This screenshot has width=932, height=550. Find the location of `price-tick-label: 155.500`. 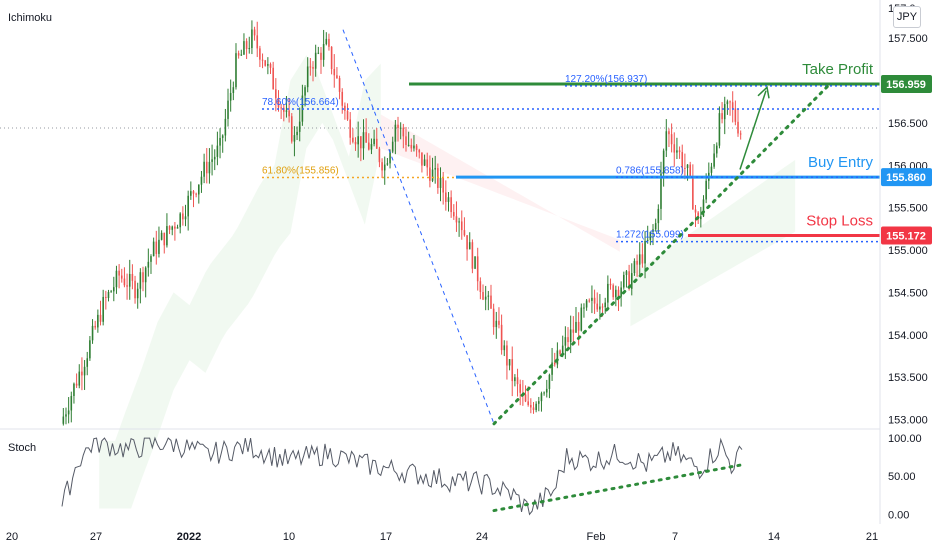

price-tick-label: 155.500 is located at coordinates (908, 209).